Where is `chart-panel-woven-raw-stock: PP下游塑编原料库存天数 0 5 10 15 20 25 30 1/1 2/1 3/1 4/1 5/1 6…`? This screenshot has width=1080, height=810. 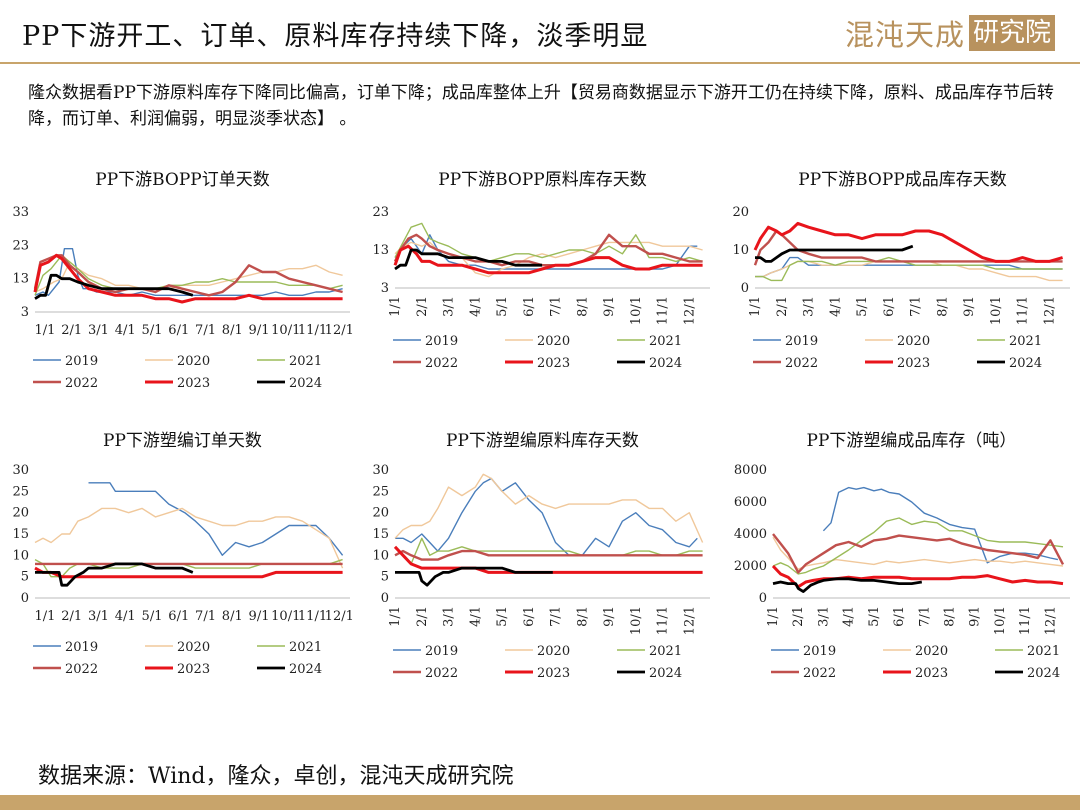
chart-panel-woven-raw-stock: PP下游塑编原料库存天数 0 5 10 15 20 25 30 1/1 2/1 3/1 4/1 5/1 6… is located at coordinates (540, 580).